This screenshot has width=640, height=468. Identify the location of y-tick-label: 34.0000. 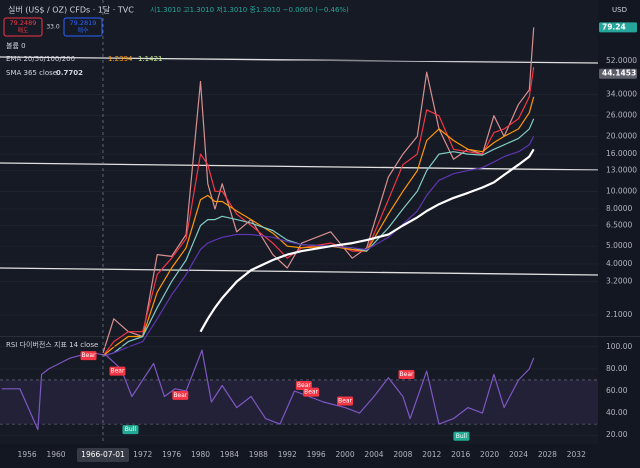
(621, 93).